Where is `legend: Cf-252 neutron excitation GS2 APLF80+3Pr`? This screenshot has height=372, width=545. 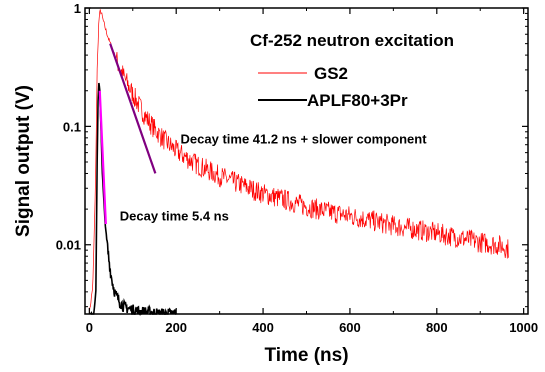
legend: Cf-252 neutron excitation GS2 APLF80+3Pr is located at coordinates (352, 70).